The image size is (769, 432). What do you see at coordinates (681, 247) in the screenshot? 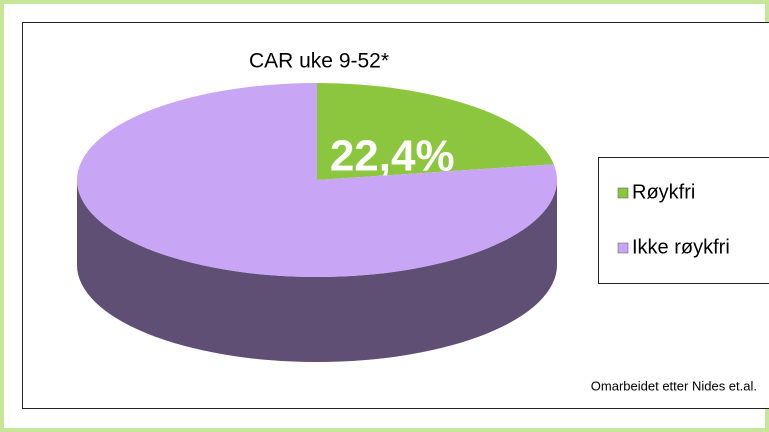
I see `legend-label: Ikke røykfri` at bounding box center [681, 247].